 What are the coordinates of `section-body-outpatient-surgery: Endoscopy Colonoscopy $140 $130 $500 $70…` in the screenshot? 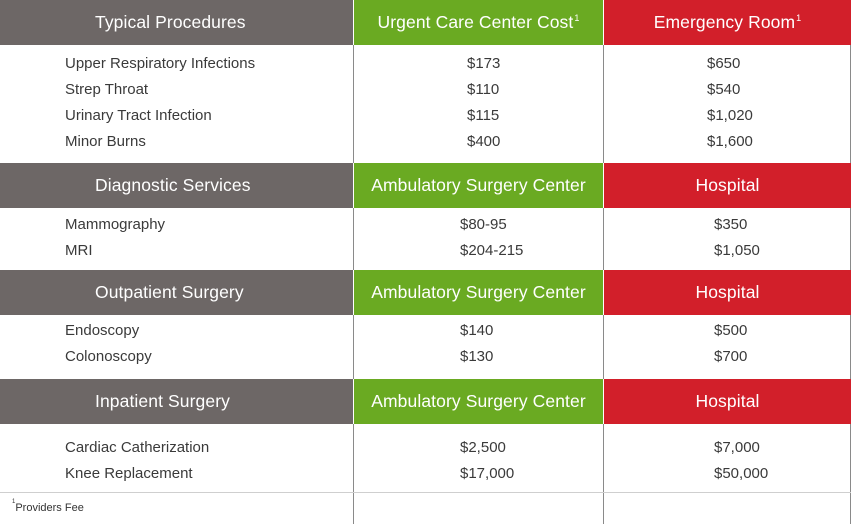 It's located at (425, 347).